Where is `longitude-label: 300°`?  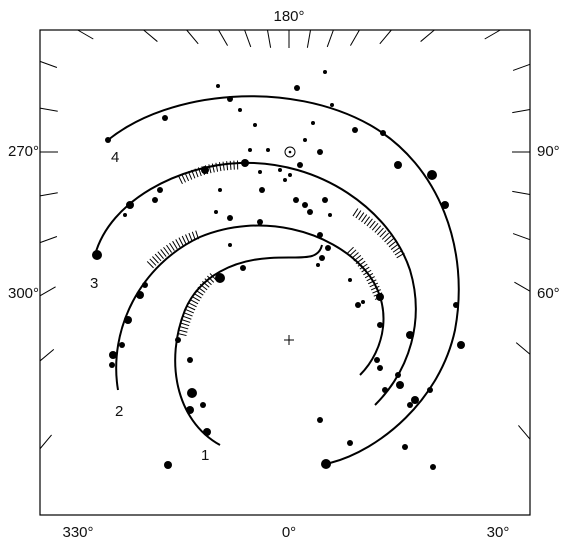
longitude-label: 300° is located at coordinates (23, 293).